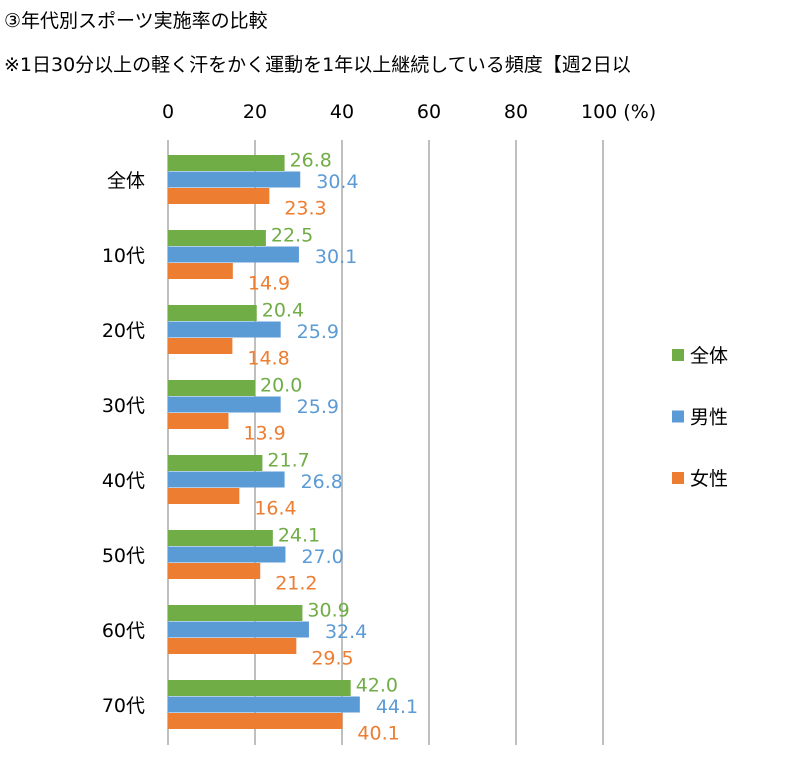 Image resolution: width=788 pixels, height=760 pixels. I want to click on category-label: 50代, so click(123, 556).